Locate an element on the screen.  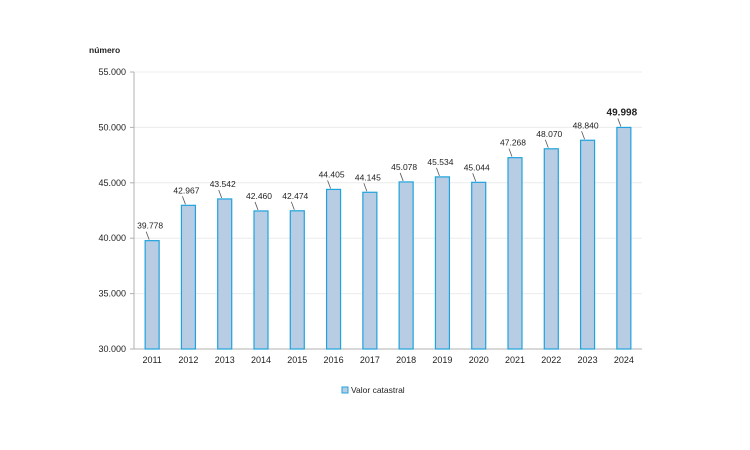
data-label: 48.070 is located at coordinates (549, 134).